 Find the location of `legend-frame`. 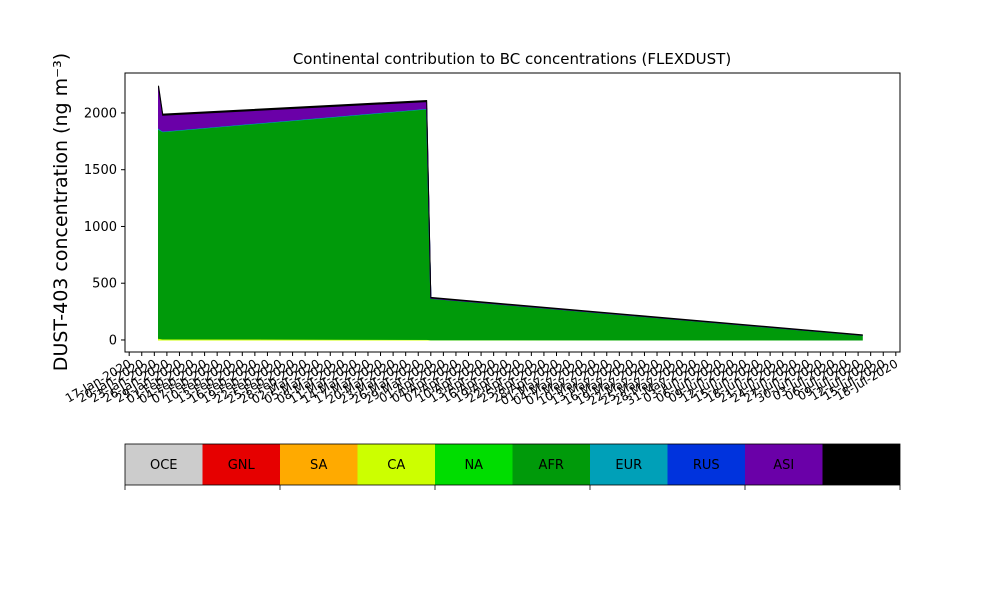

legend-frame is located at coordinates (512, 464).